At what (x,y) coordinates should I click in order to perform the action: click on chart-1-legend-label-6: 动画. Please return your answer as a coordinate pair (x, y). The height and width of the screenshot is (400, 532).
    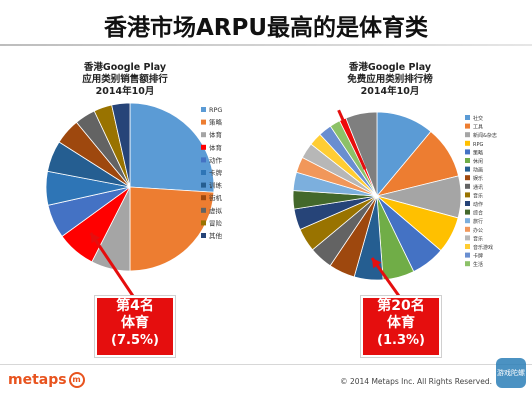
    Looking at the image, I should click on (478, 170).